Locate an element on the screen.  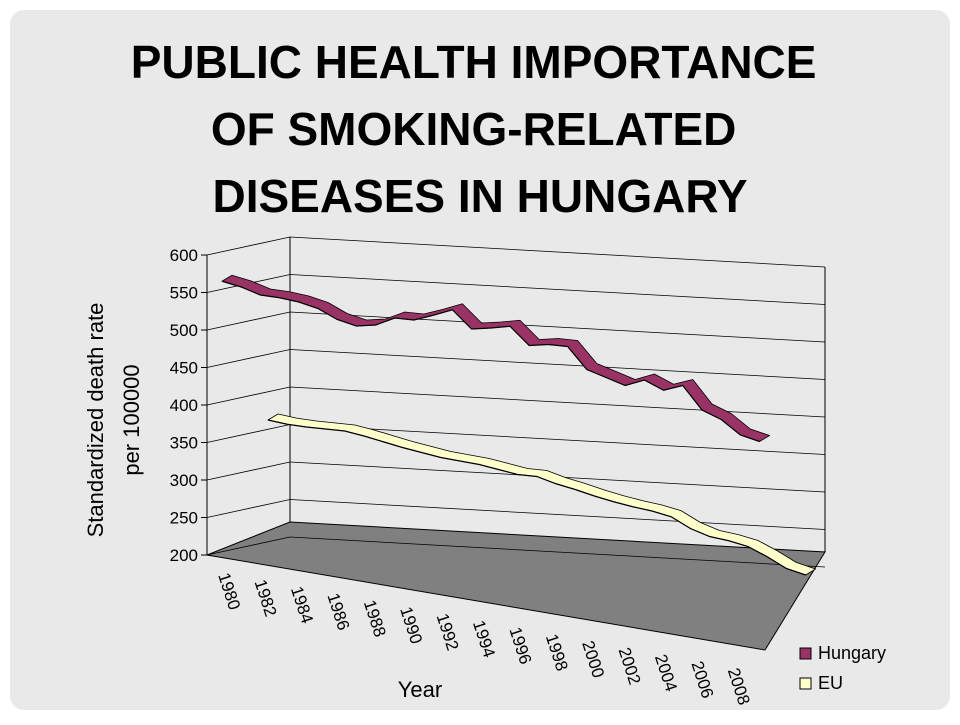
y-tick-label: 350 is located at coordinates (184, 443).